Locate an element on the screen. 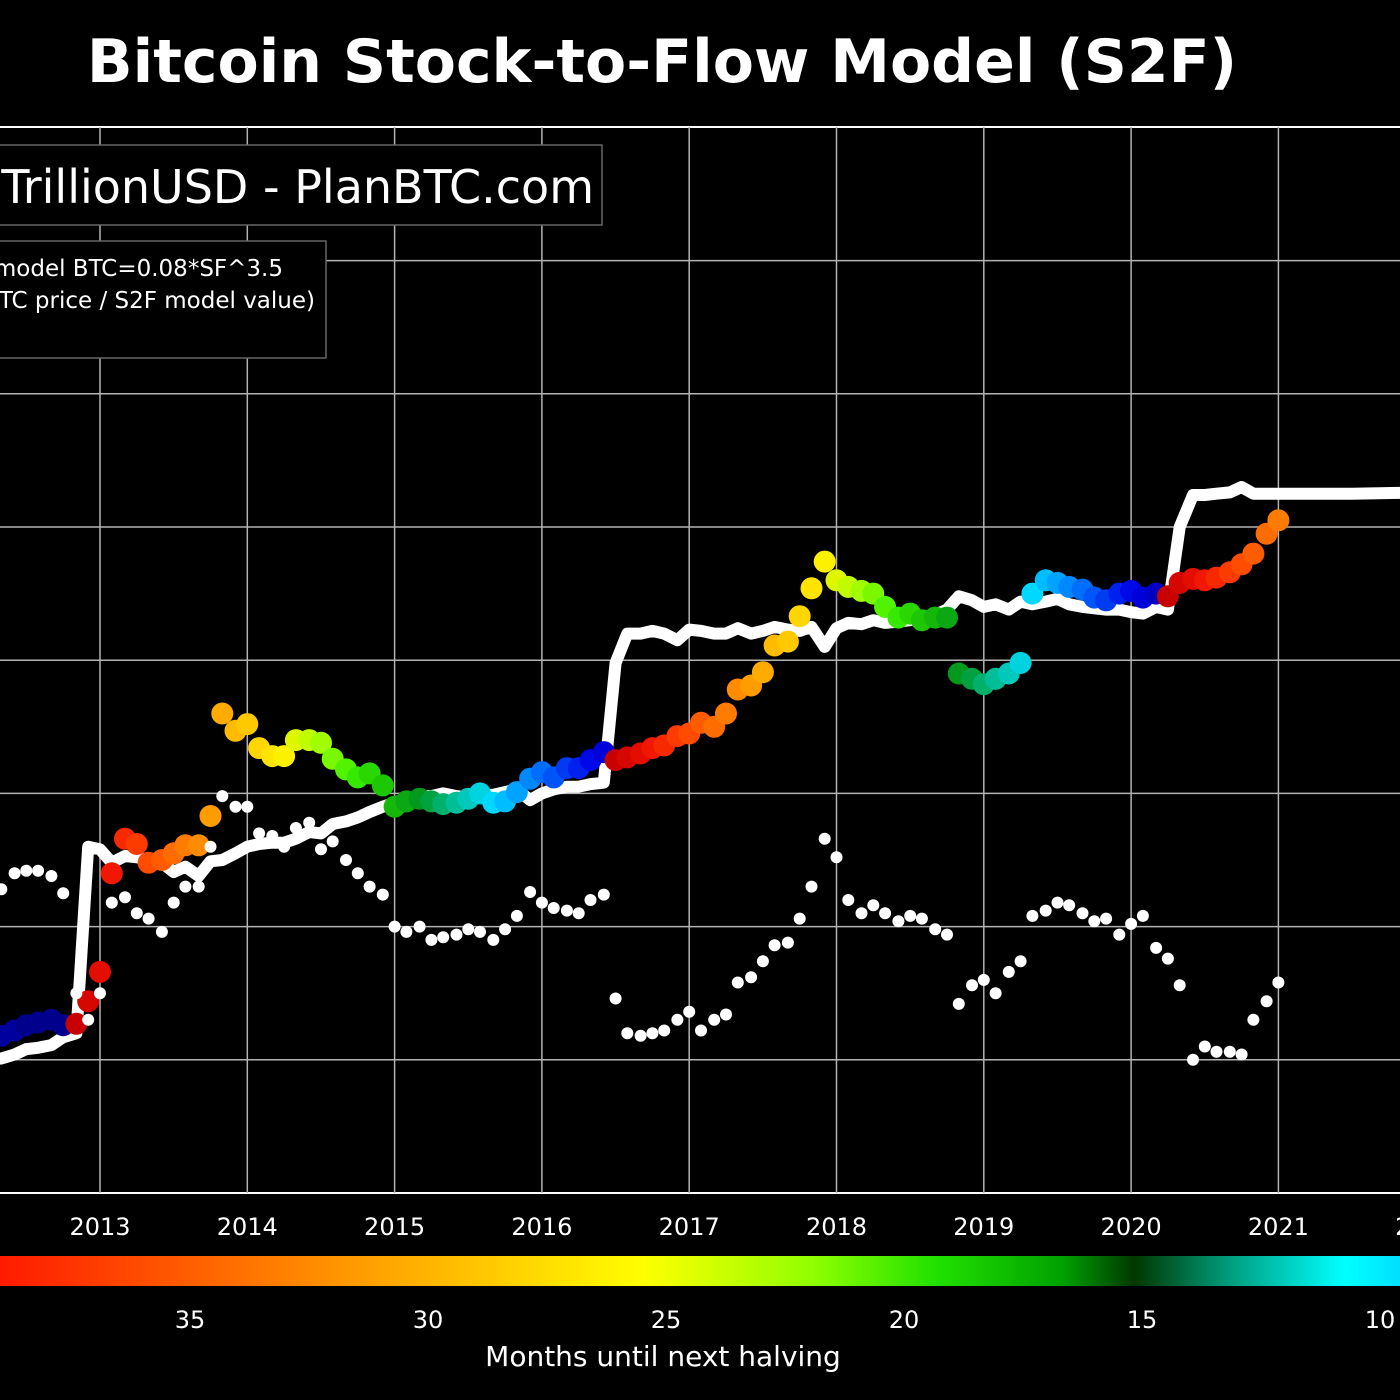  x-tick-label: 2018 is located at coordinates (836, 1227).